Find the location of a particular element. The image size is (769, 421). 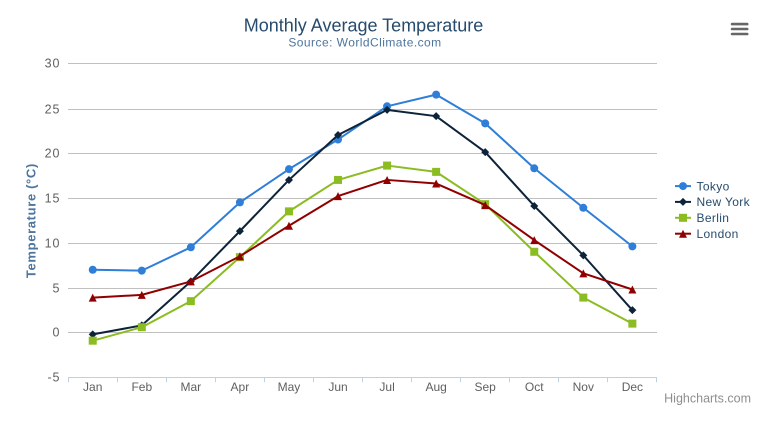

svg-text: Sep is located at coordinates (486, 387).